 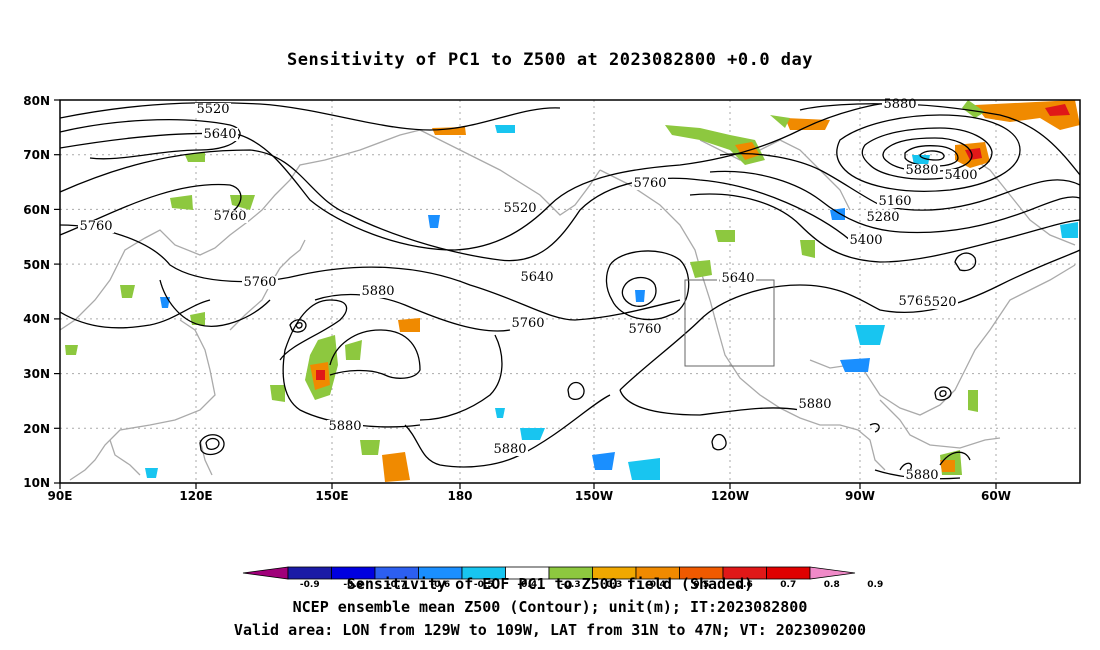 What do you see at coordinates (36, 292) in the screenshot?
I see `latitude-labels: 80N 70N 60N 50N 40N 30N 20N 10N` at bounding box center [36, 292].